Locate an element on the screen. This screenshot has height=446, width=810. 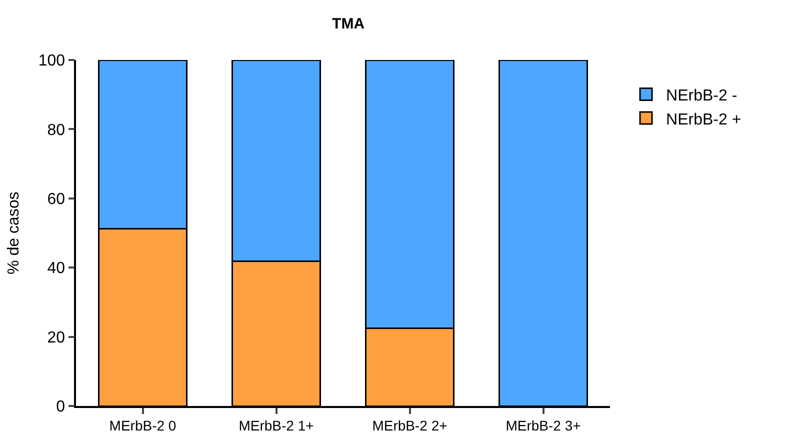
chart-title: TMA is located at coordinates (348, 23).